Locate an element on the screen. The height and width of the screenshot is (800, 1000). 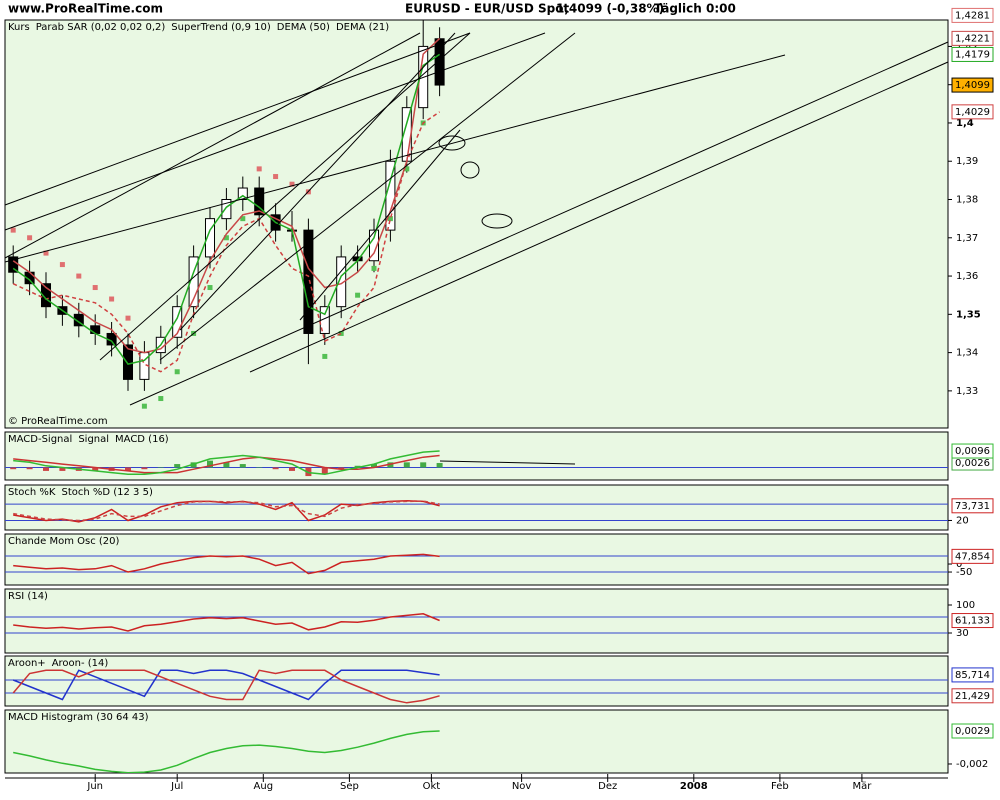
x-tick-label: Mär is located at coordinates (862, 786).